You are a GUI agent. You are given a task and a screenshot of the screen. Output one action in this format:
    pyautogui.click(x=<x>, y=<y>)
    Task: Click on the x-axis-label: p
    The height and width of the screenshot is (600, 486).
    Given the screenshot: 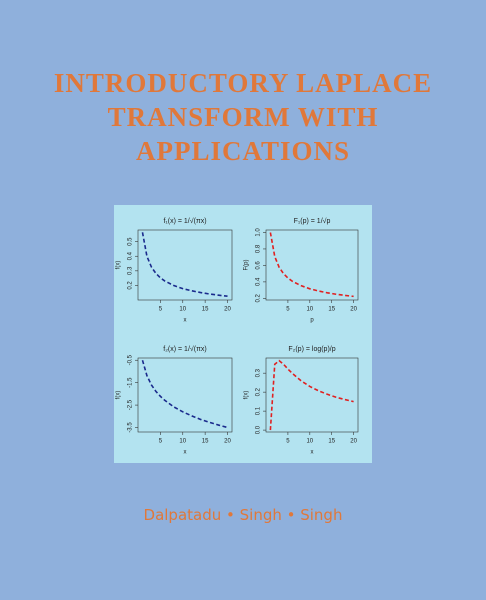 What is the action you would take?
    pyautogui.click(x=312, y=321)
    